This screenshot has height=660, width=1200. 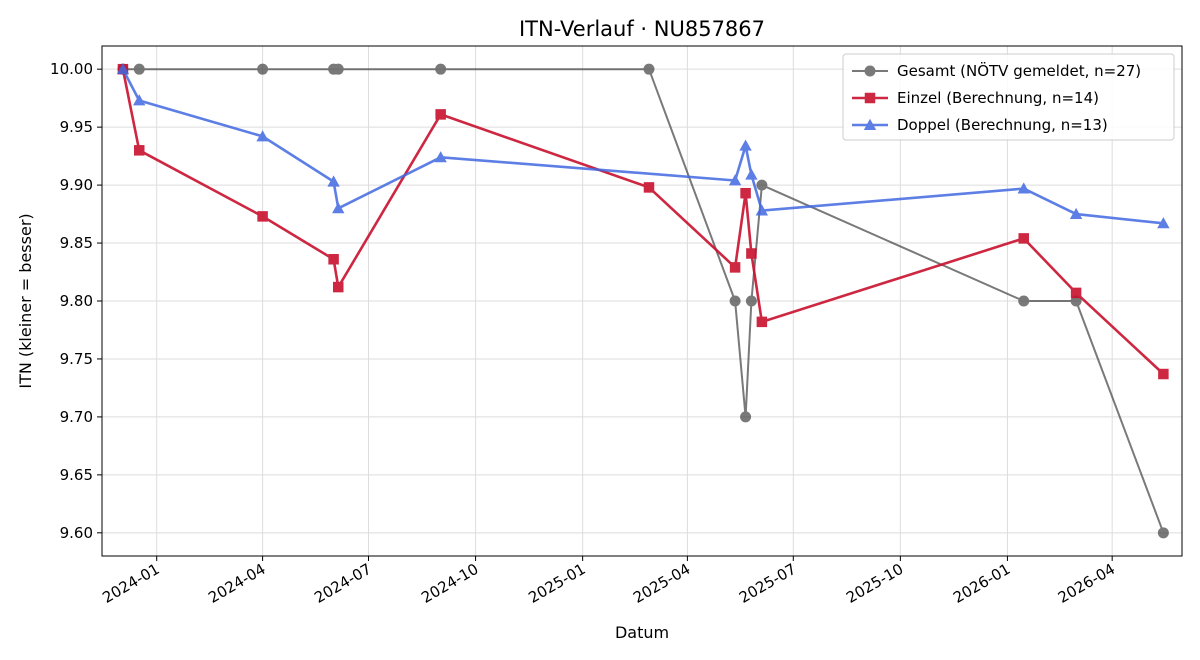 What do you see at coordinates (25, 300) in the screenshot?
I see `y-axis-label: ITN (kleiner = besser)` at bounding box center [25, 300].